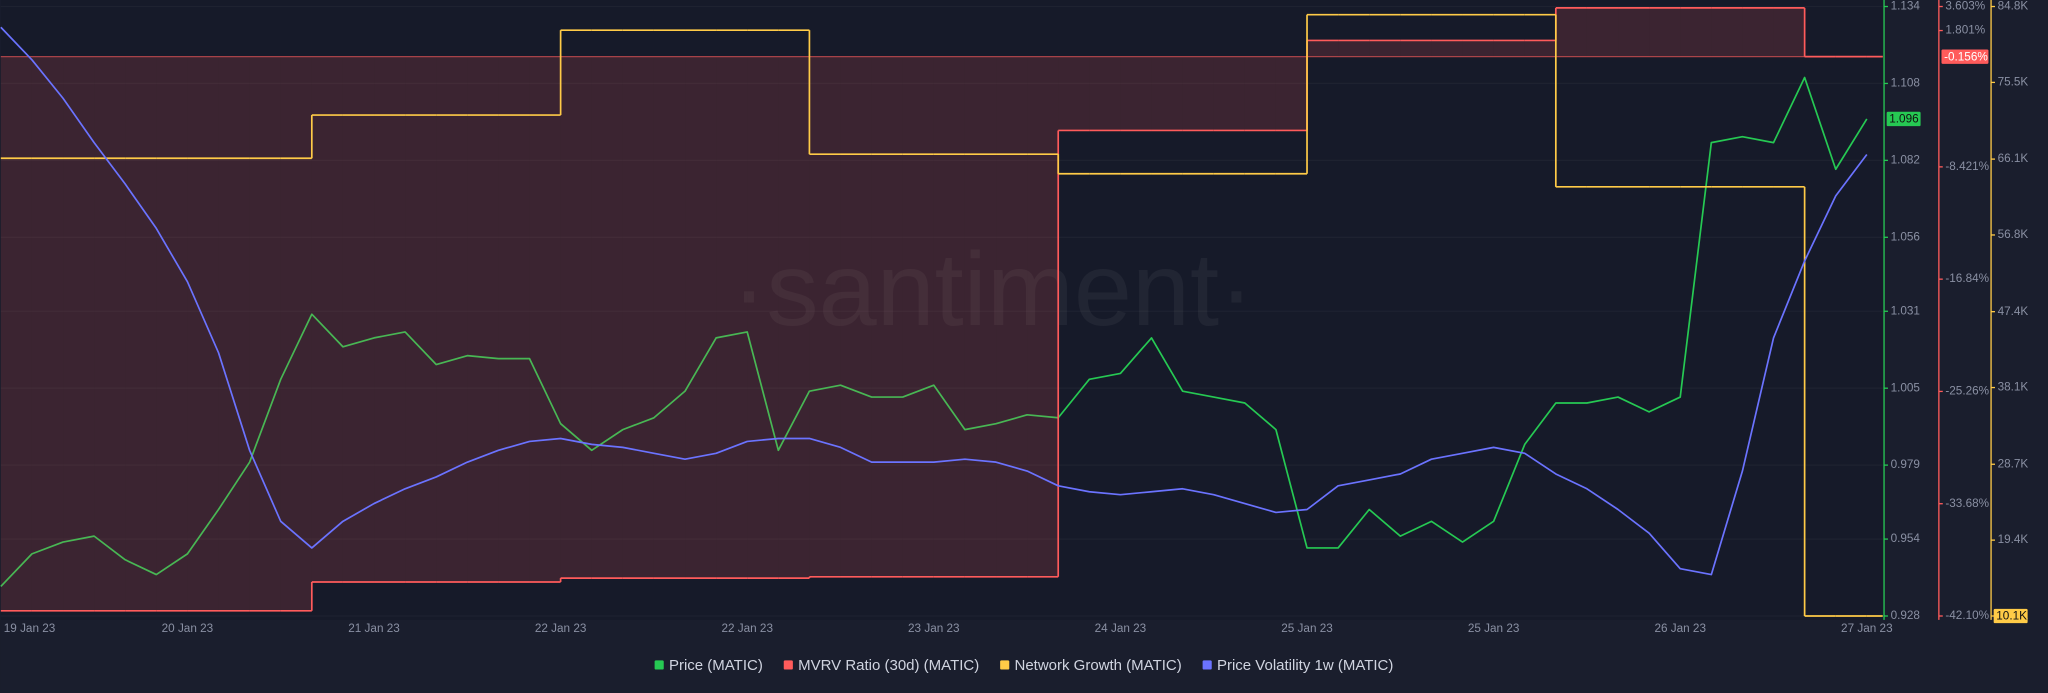 This screenshot has height=693, width=2048. Describe the element at coordinates (1967, 503) in the screenshot. I see `y-tick-label: -33.68%` at that location.